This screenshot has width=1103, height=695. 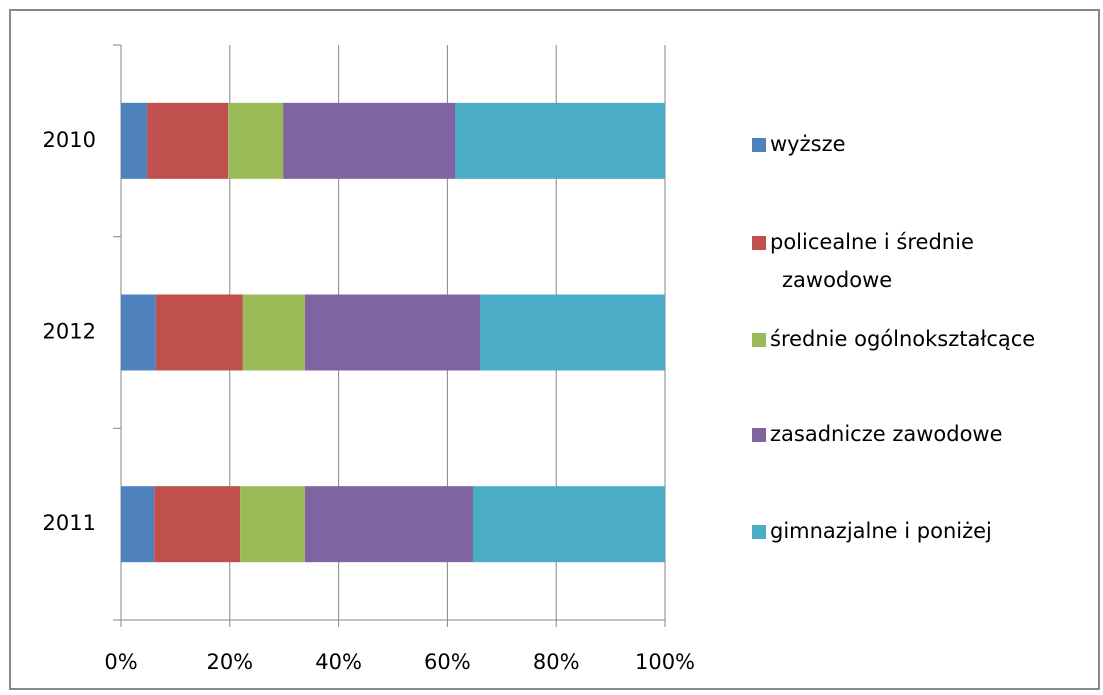 I want to click on x-tick-label: 60%, so click(x=447, y=662).